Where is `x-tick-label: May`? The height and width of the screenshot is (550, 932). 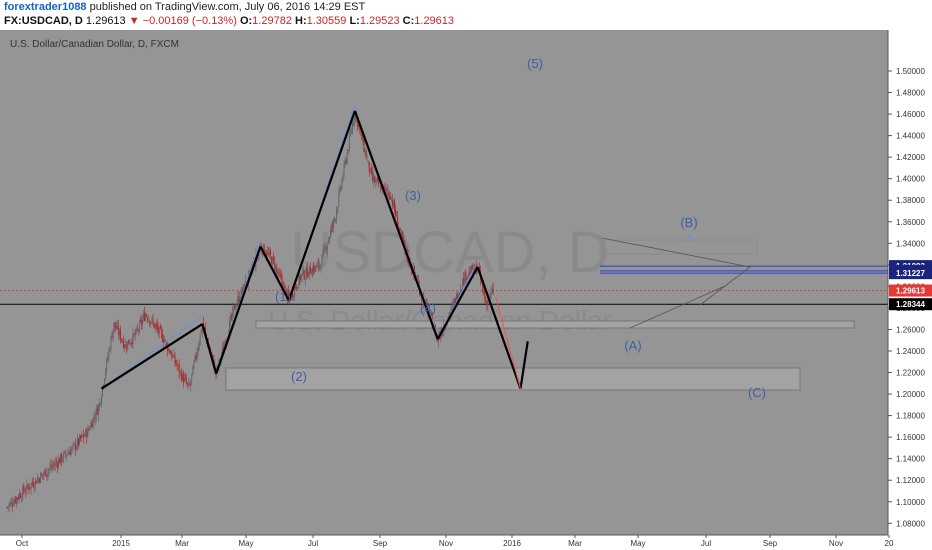
x-tick-label: May is located at coordinates (637, 543).